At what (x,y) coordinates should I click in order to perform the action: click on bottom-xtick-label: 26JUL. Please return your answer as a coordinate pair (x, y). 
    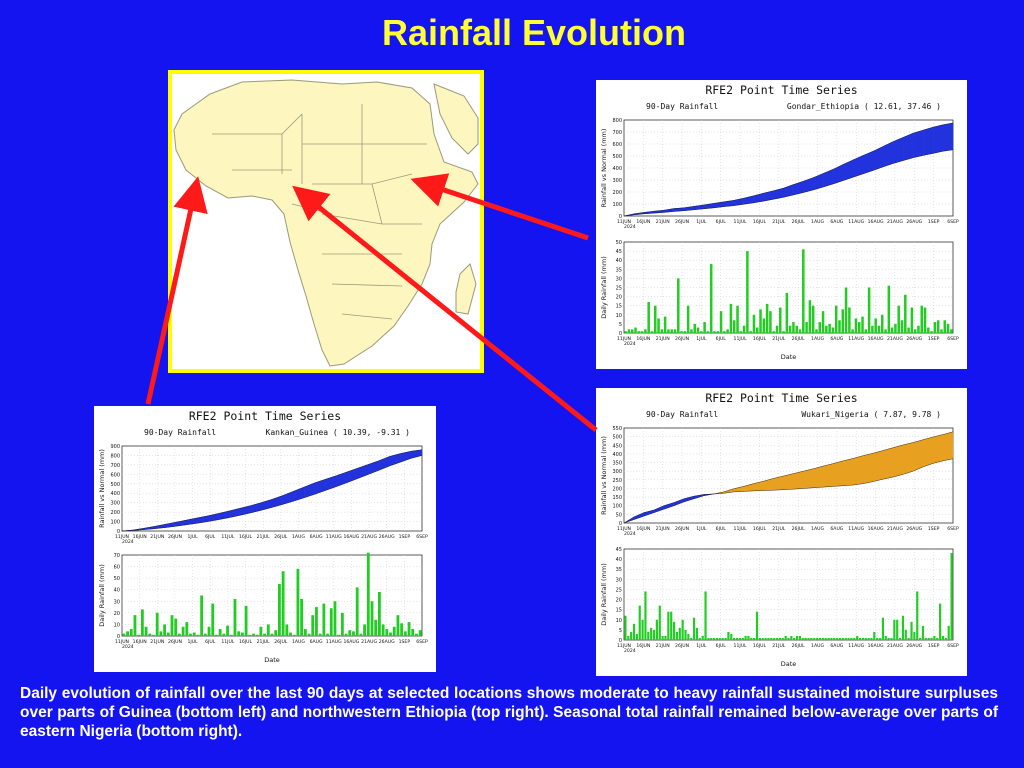
    Looking at the image, I should click on (281, 642).